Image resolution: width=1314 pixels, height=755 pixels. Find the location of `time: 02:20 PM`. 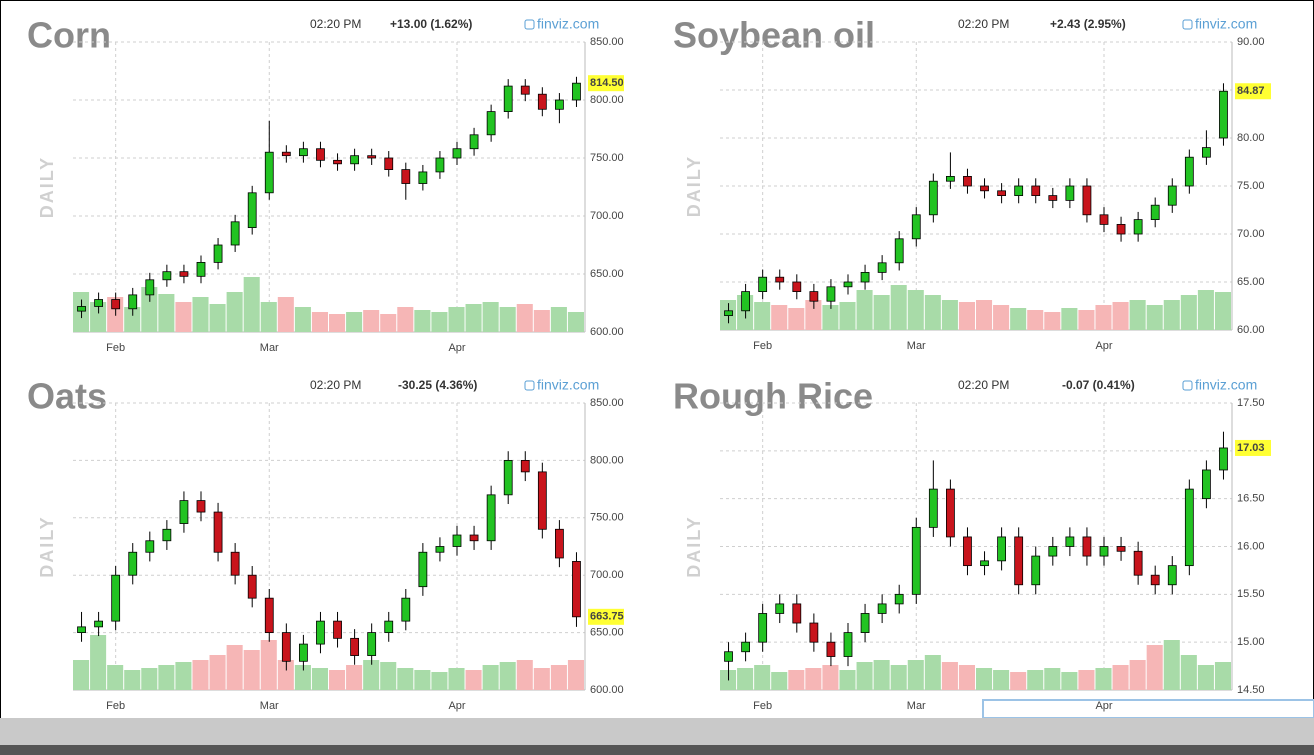

time: 02:20 PM is located at coordinates (983, 385).